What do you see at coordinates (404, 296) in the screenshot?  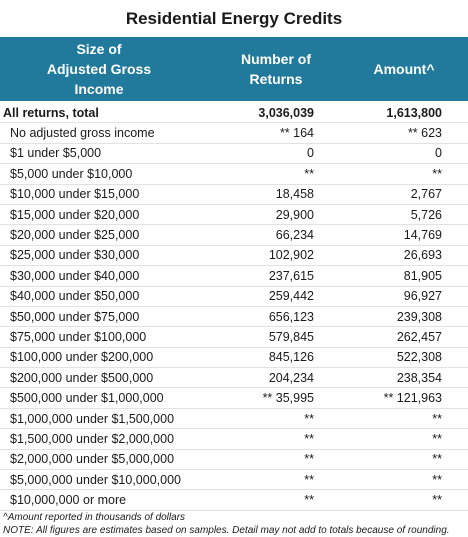 I see `amount-cell: 96,927` at bounding box center [404, 296].